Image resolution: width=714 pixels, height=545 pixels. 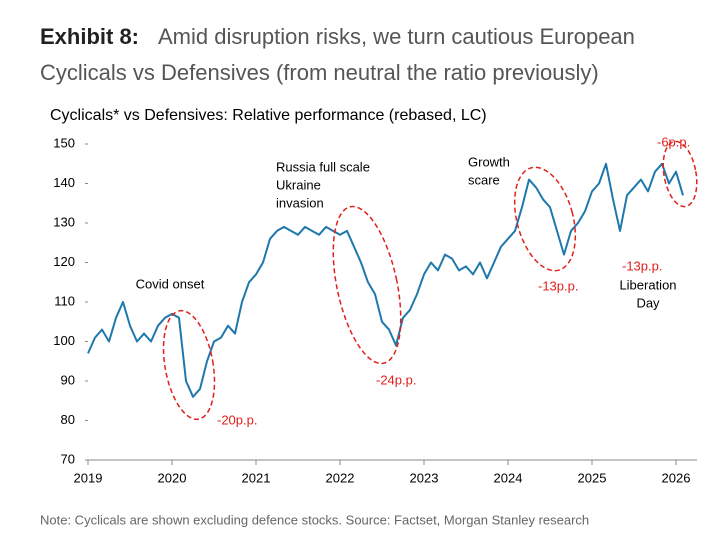 I want to click on y-tick-label: 70, so click(x=68, y=458).